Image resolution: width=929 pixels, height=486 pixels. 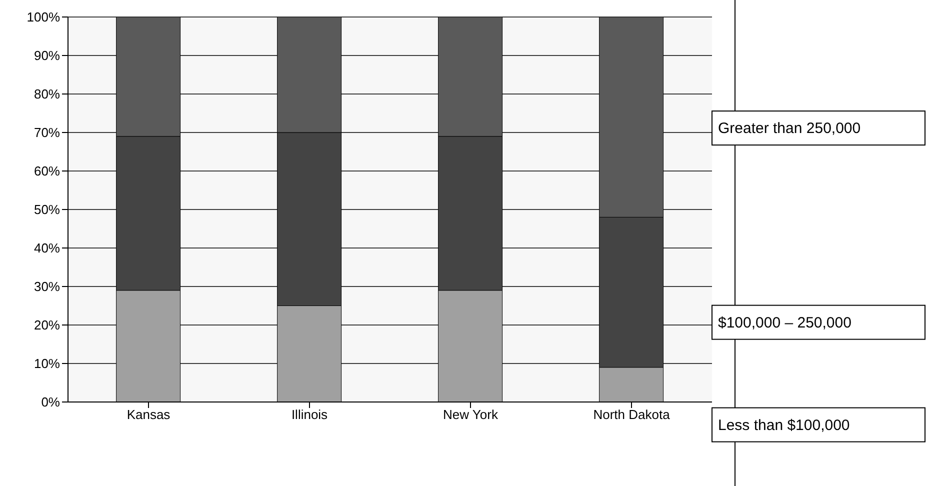 What do you see at coordinates (50, 402) in the screenshot?
I see `y-tick-label: 0%` at bounding box center [50, 402].